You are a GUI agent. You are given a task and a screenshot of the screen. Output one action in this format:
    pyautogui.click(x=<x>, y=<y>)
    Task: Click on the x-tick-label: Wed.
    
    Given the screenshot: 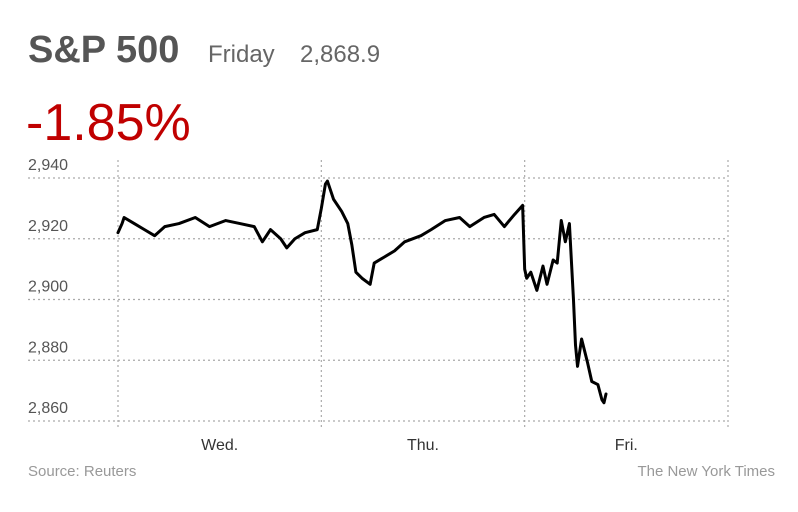 What is the action you would take?
    pyautogui.click(x=219, y=445)
    